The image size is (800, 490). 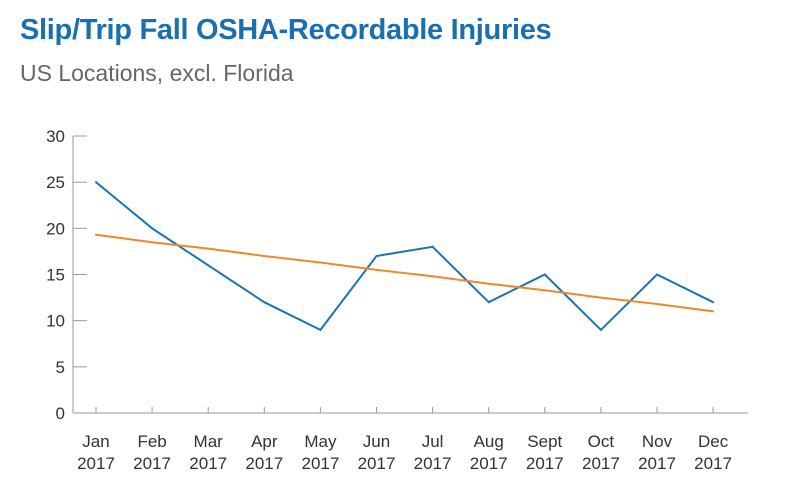 I want to click on x-tick-label-month: Apr, so click(x=264, y=441).